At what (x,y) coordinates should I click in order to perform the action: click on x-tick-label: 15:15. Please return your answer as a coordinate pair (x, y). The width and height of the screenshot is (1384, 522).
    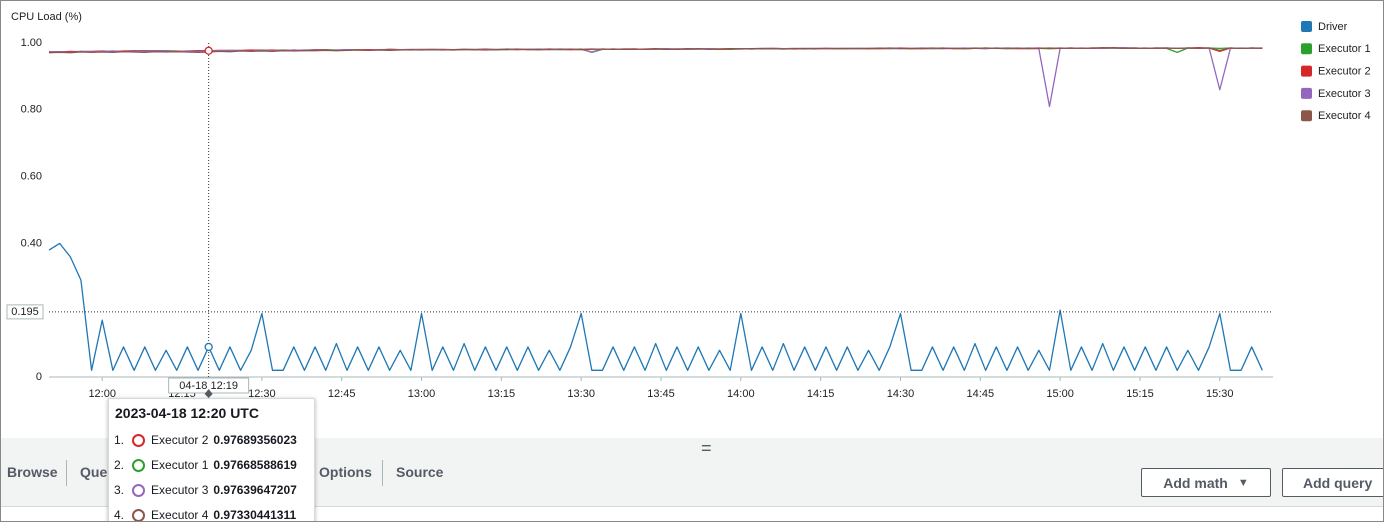
    Looking at the image, I should click on (1140, 394).